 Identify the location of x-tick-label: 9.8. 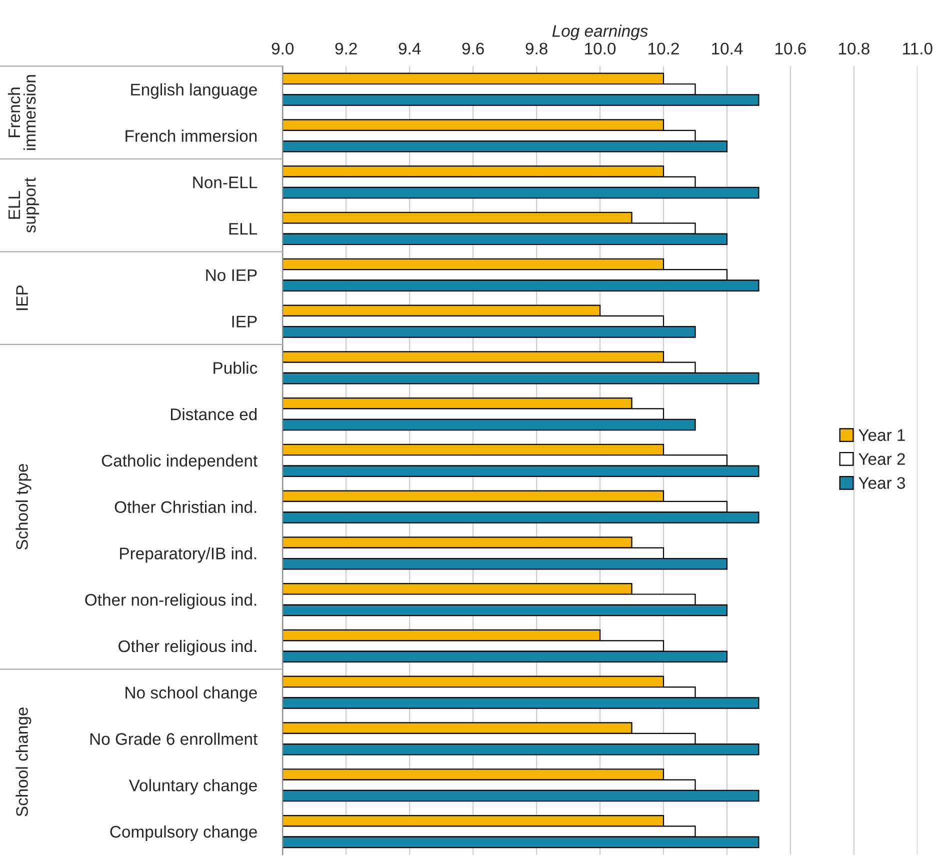
(537, 48).